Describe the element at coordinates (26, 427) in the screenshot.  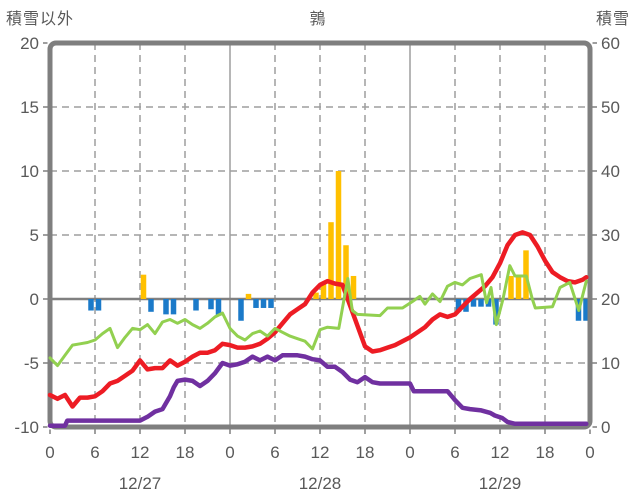
I see `left-axis-tick-label: -10` at that location.